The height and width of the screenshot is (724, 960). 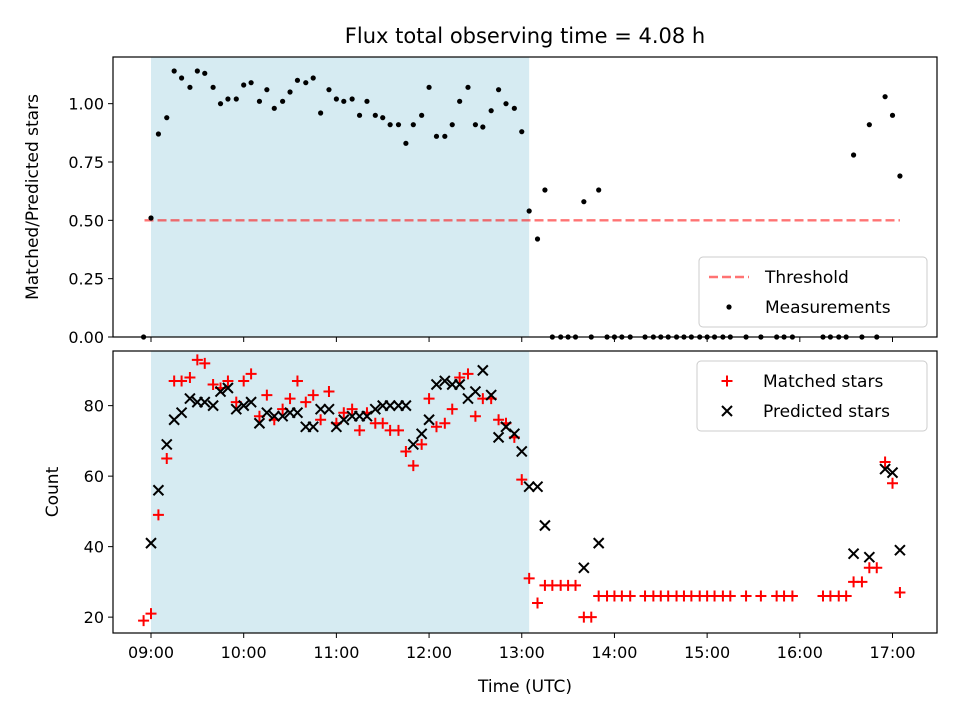 What do you see at coordinates (800, 652) in the screenshot?
I see `x-tick-label: 16:00` at bounding box center [800, 652].